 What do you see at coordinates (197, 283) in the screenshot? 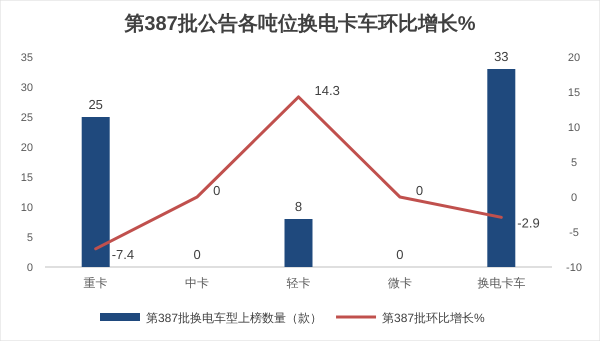
I see `x-tick-label: 中卡` at bounding box center [197, 283].